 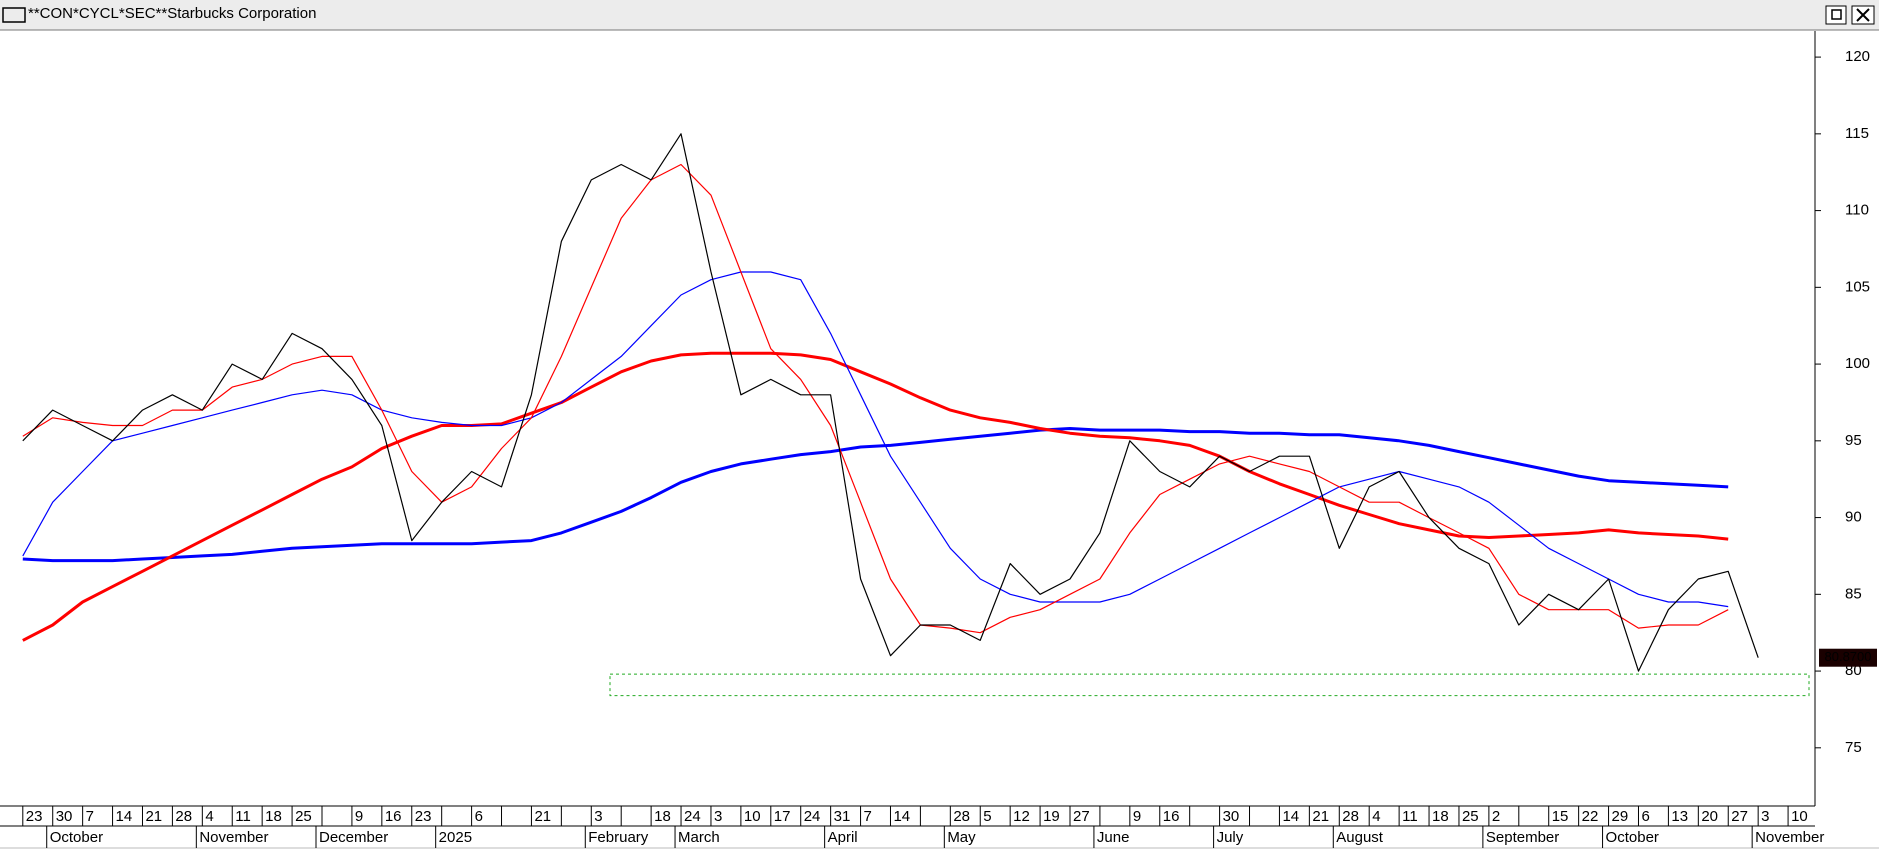 I want to click on x-tick-label: 22, so click(x=1590, y=816).